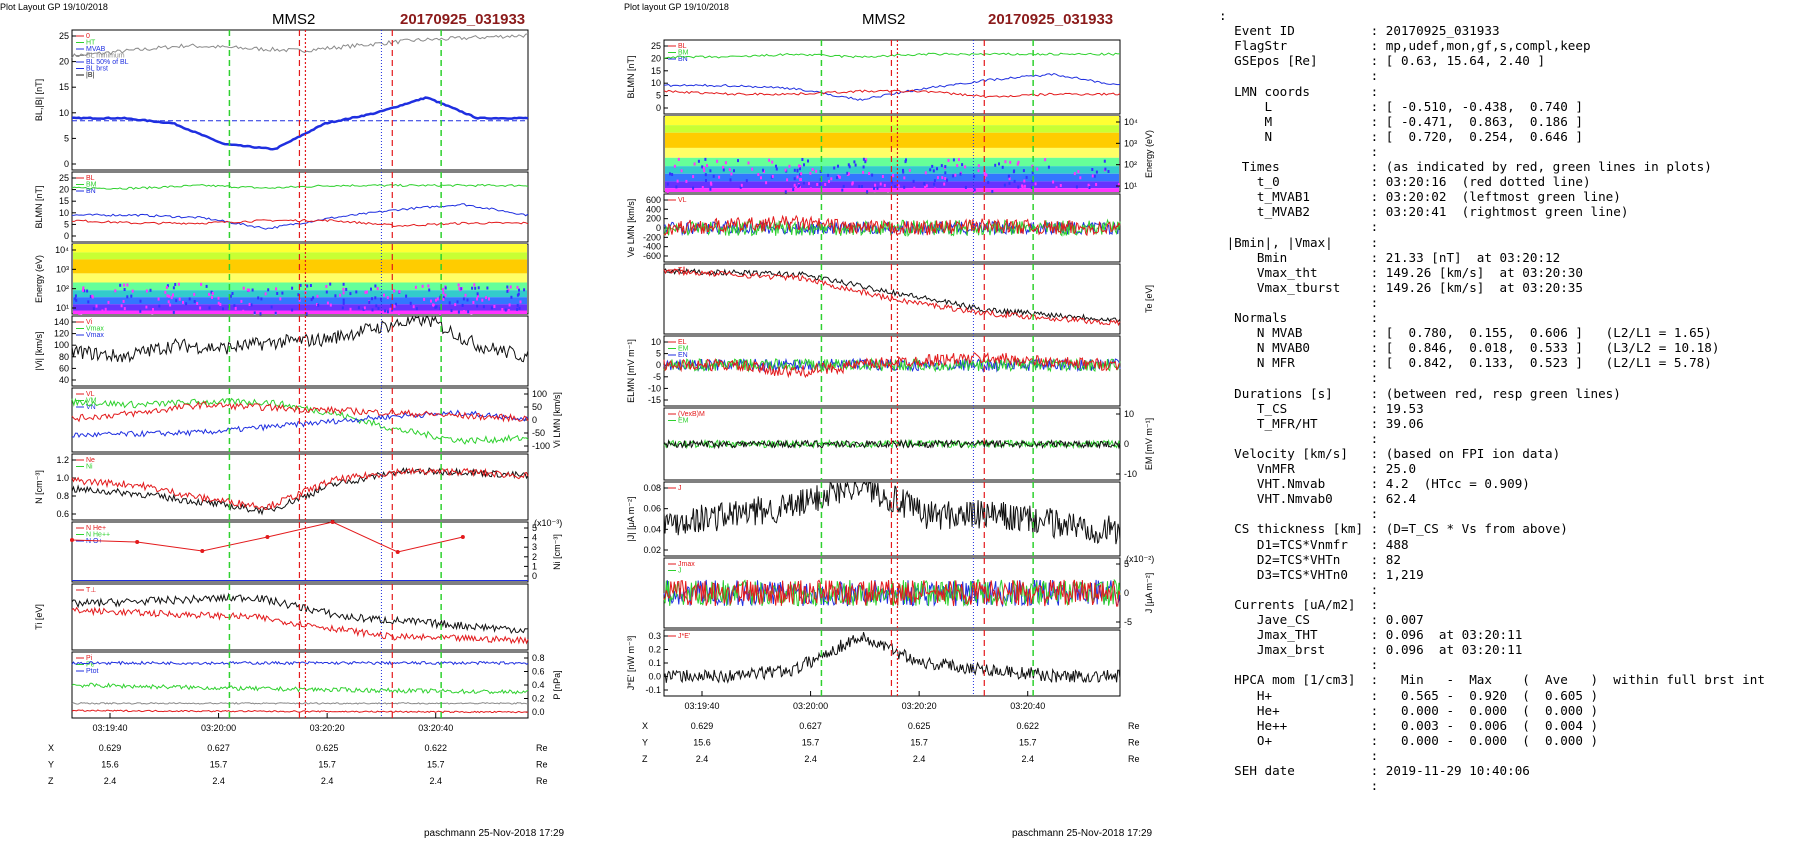 The height and width of the screenshot is (841, 1804). Describe the element at coordinates (680, 571) in the screenshot. I see `legend-entry: J` at that location.